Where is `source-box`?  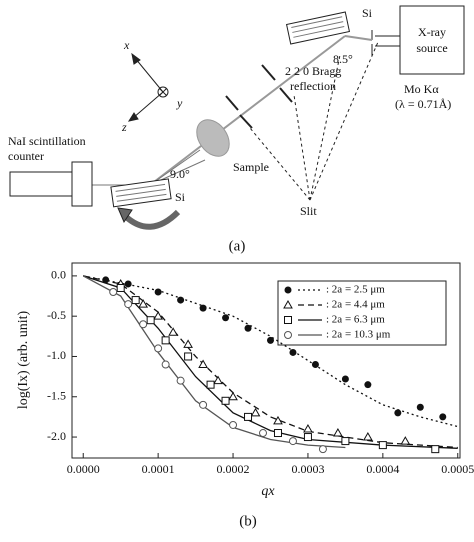 source-box is located at coordinates (432, 40).